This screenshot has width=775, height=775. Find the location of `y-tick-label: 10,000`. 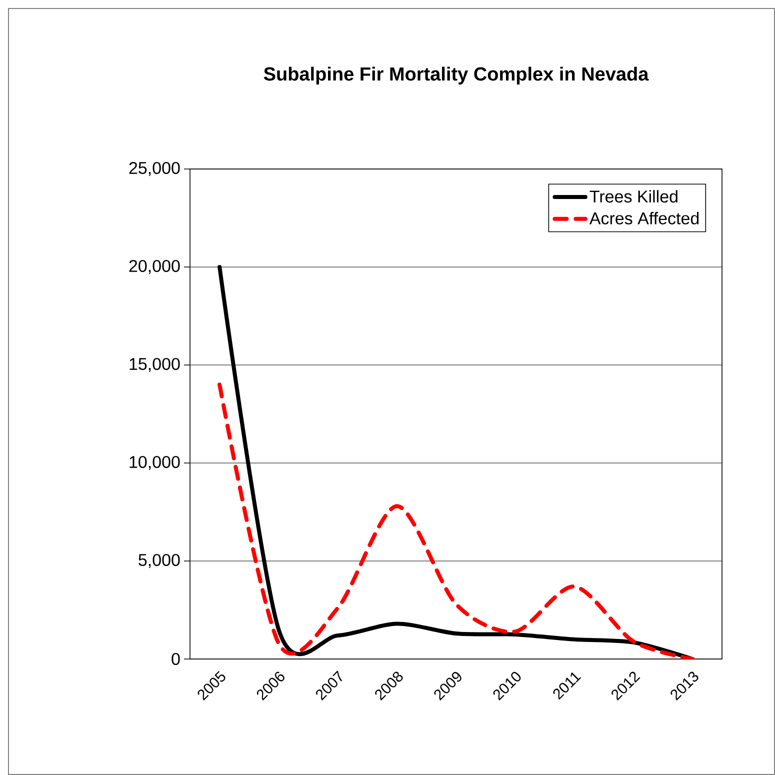

y-tick-label: 10,000 is located at coordinates (155, 463).